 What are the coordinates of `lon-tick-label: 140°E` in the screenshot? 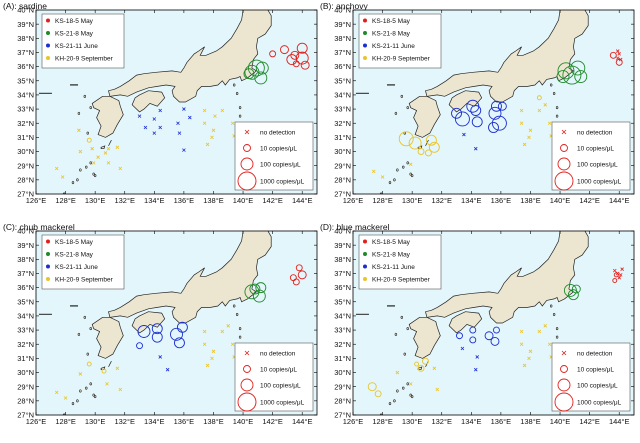 It's located at (243, 421).